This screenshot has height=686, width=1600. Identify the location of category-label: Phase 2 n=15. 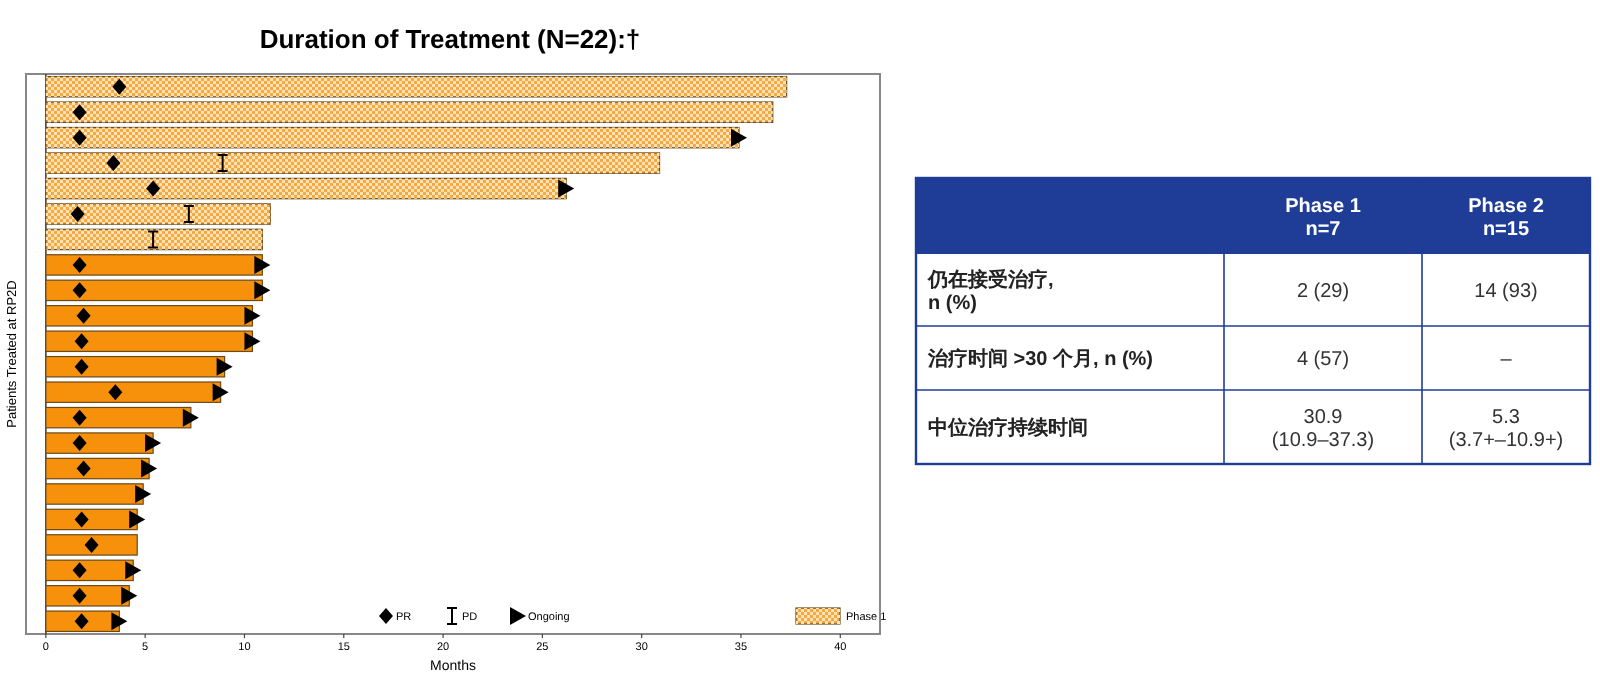
(1506, 218).